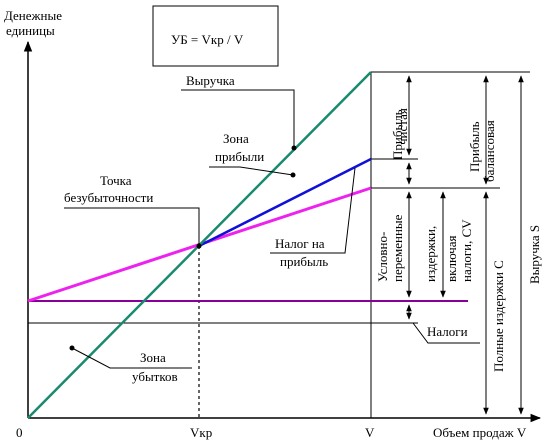  Describe the element at coordinates (300, 243) in the screenshot. I see `annotation-tax-on-profit-1: Налог на` at that location.